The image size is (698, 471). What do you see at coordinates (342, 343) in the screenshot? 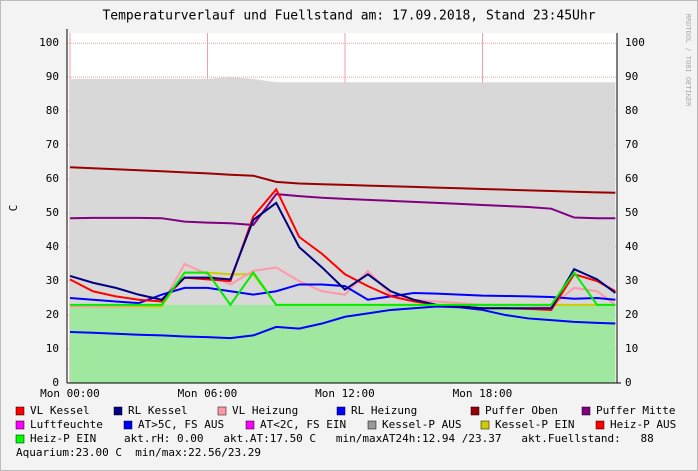
I see `area` at bounding box center [342, 343].